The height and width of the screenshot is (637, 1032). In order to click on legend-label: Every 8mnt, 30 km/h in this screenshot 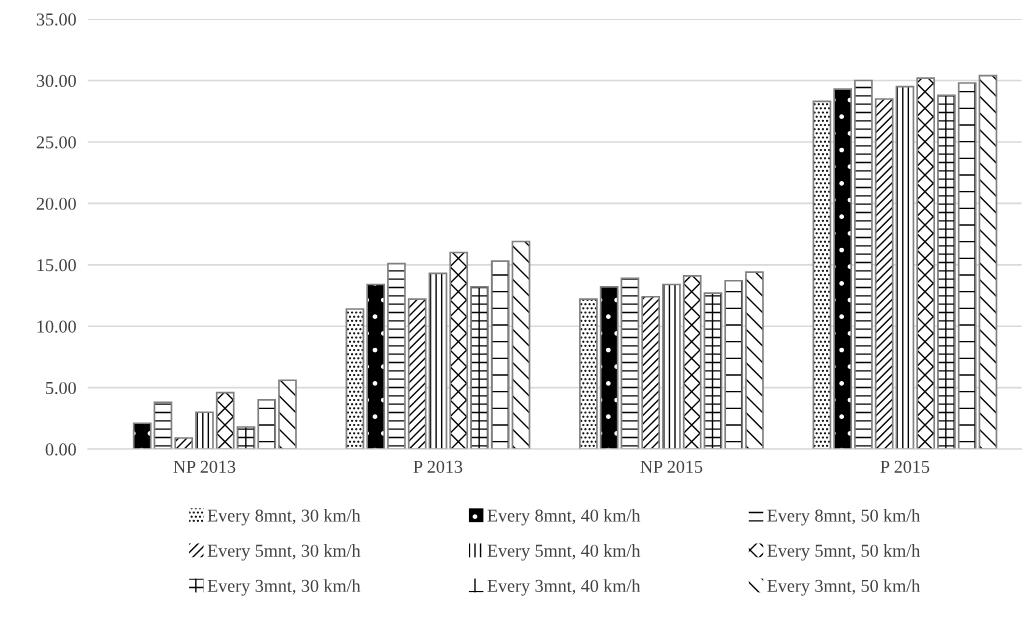, I will do `click(284, 517)`.